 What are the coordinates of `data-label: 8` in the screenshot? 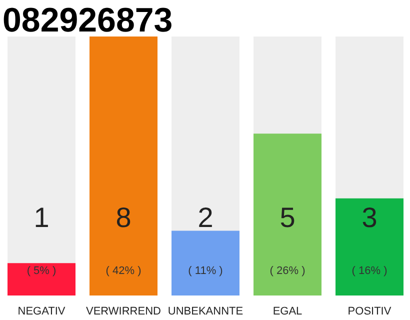 It's located at (124, 217).